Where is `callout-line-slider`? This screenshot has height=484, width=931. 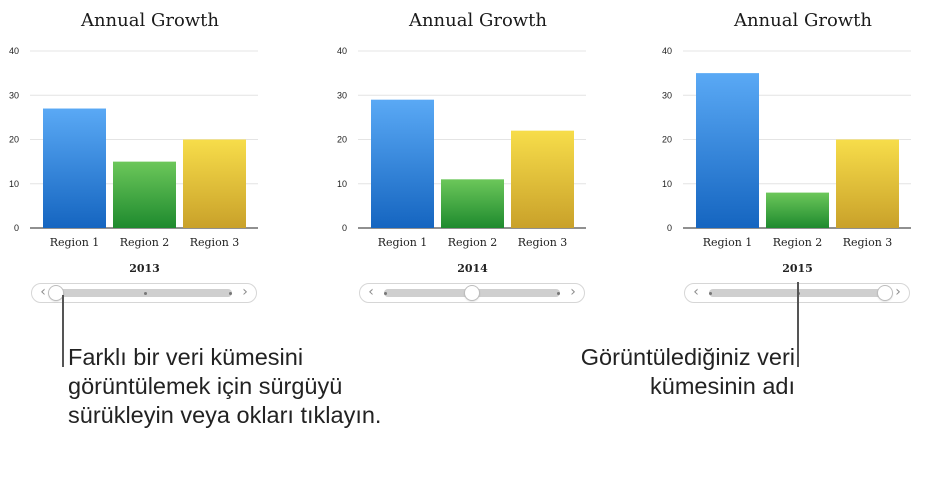 callout-line-slider is located at coordinates (63, 331).